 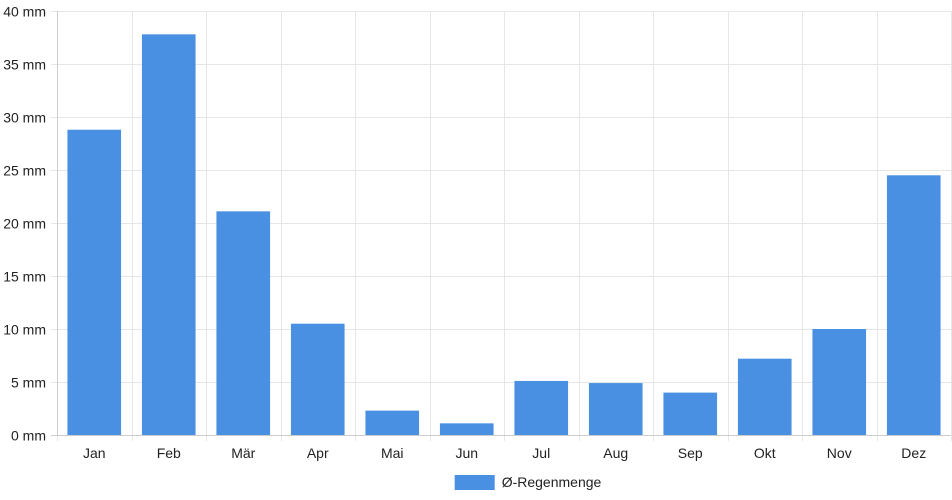 What do you see at coordinates (243, 323) in the screenshot?
I see `bar-mär` at bounding box center [243, 323].